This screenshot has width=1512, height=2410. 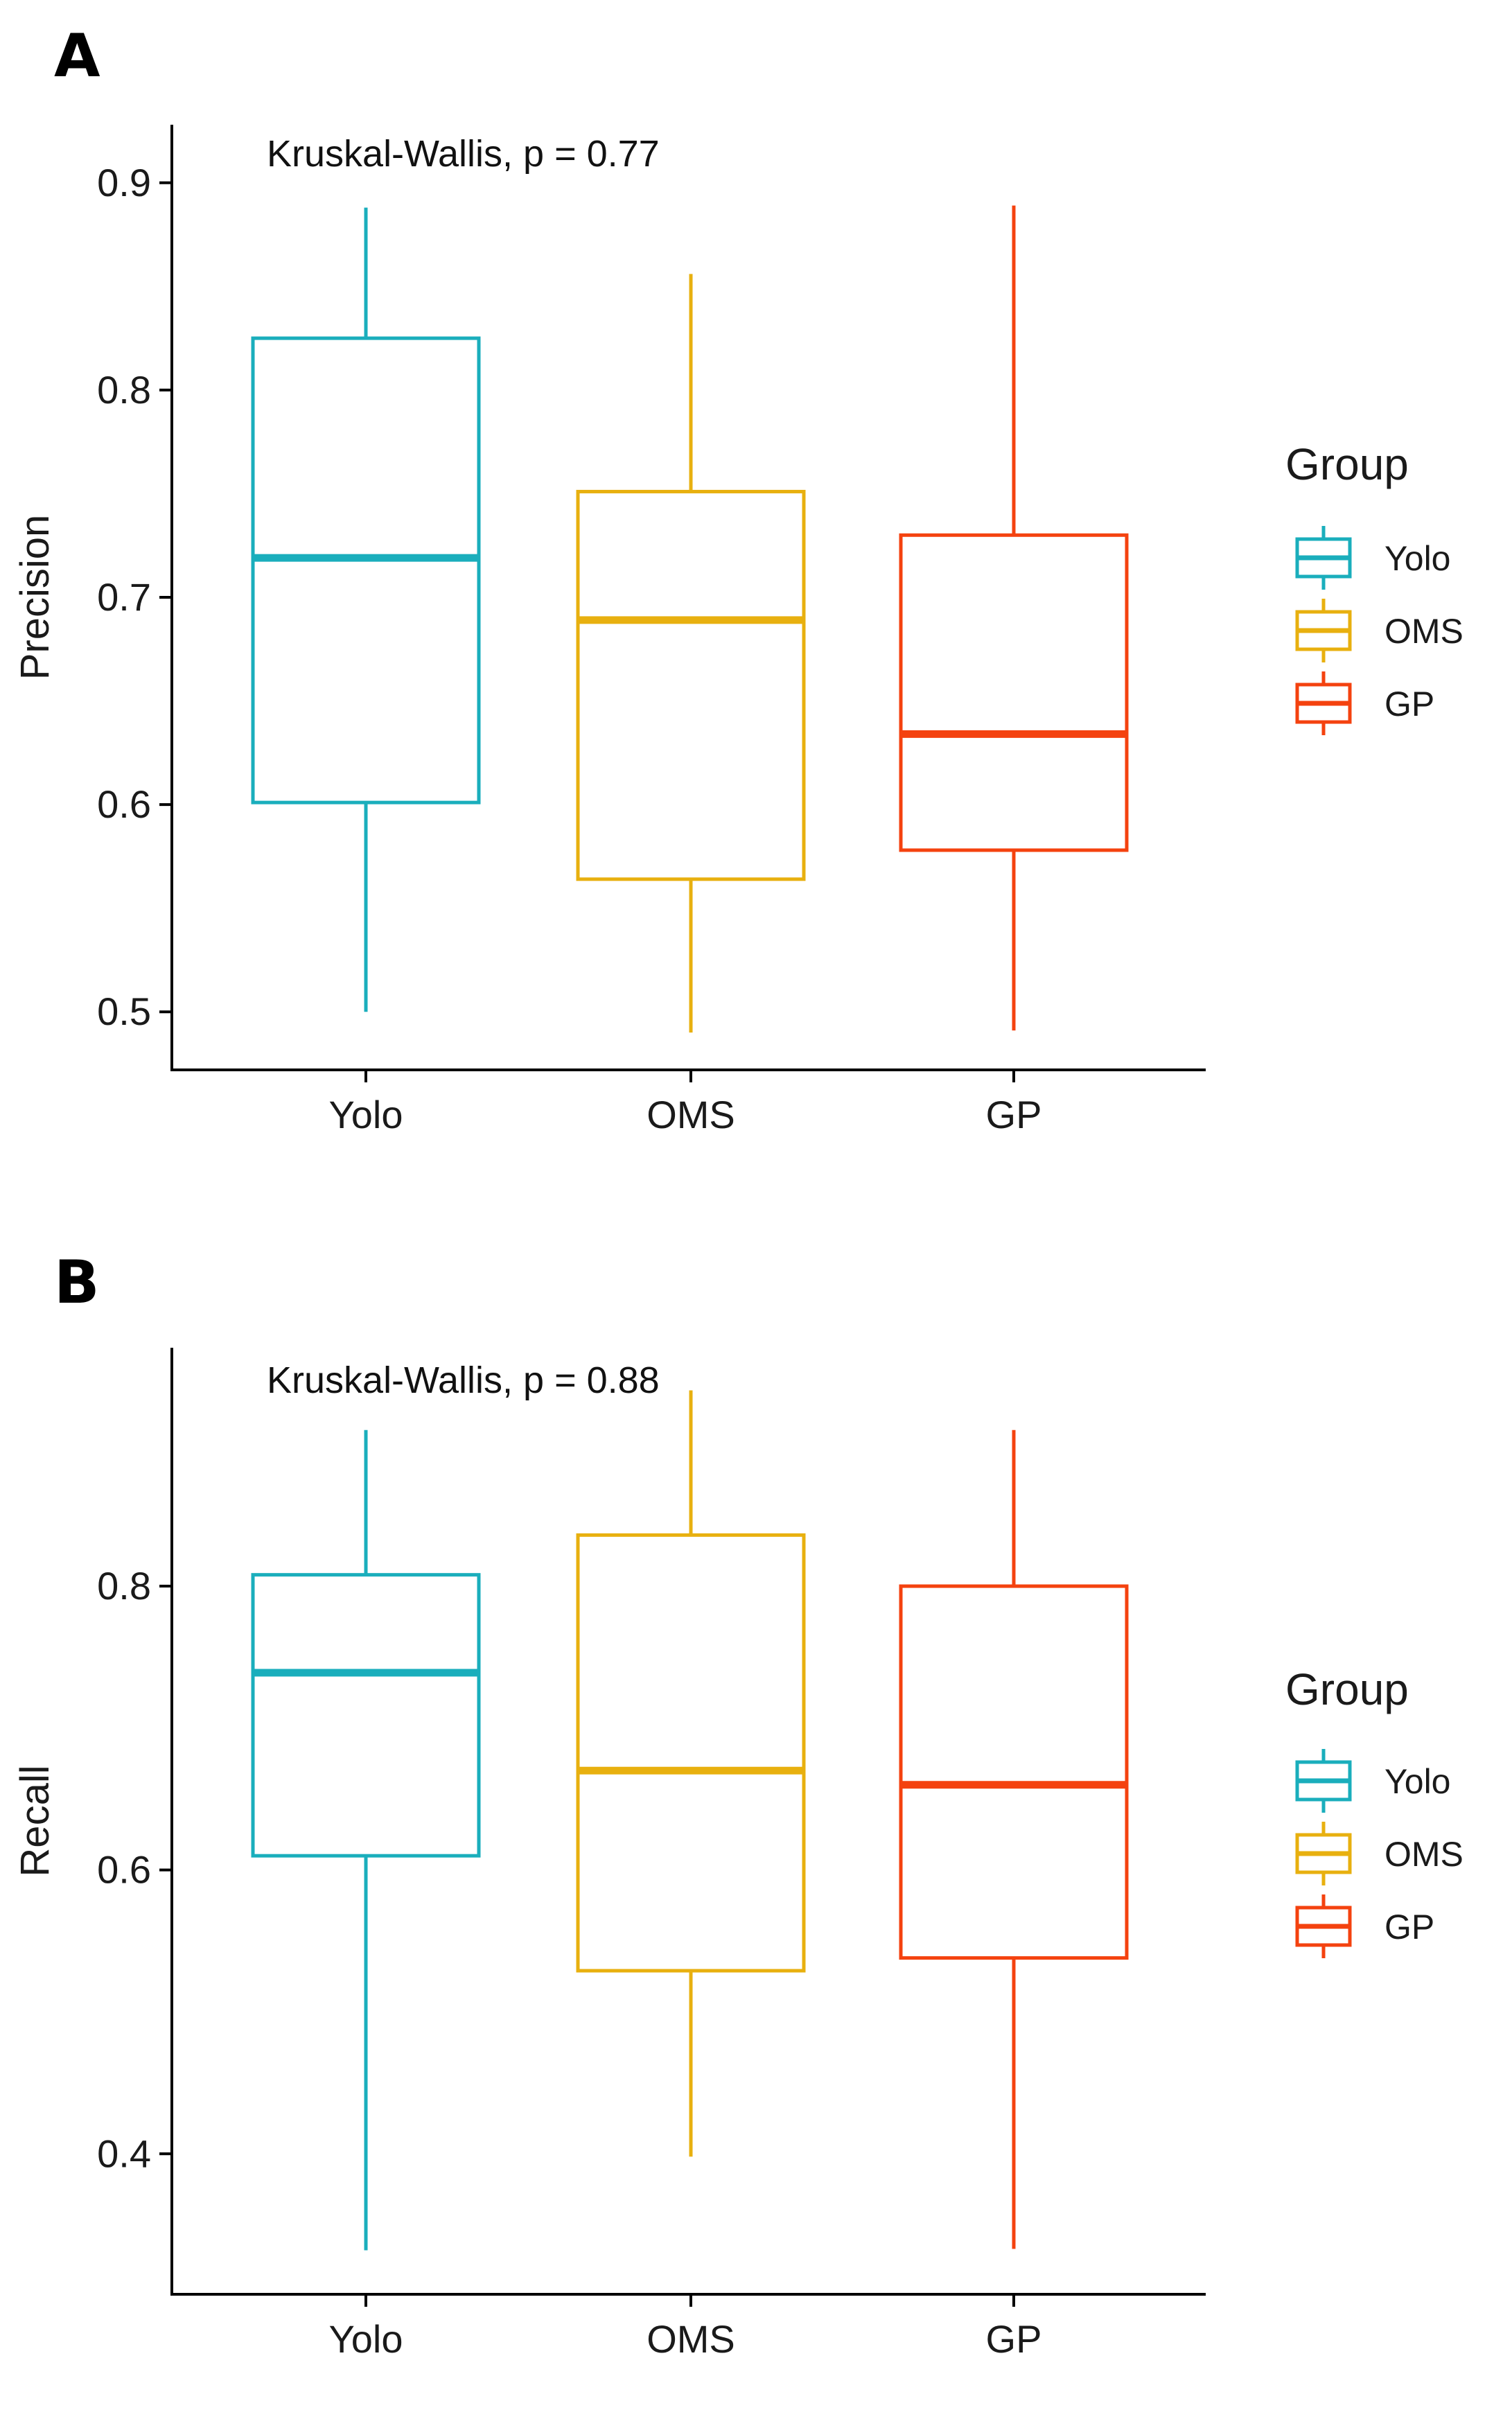 What do you see at coordinates (35, 597) in the screenshot?
I see `y-axis-title: Precision` at bounding box center [35, 597].